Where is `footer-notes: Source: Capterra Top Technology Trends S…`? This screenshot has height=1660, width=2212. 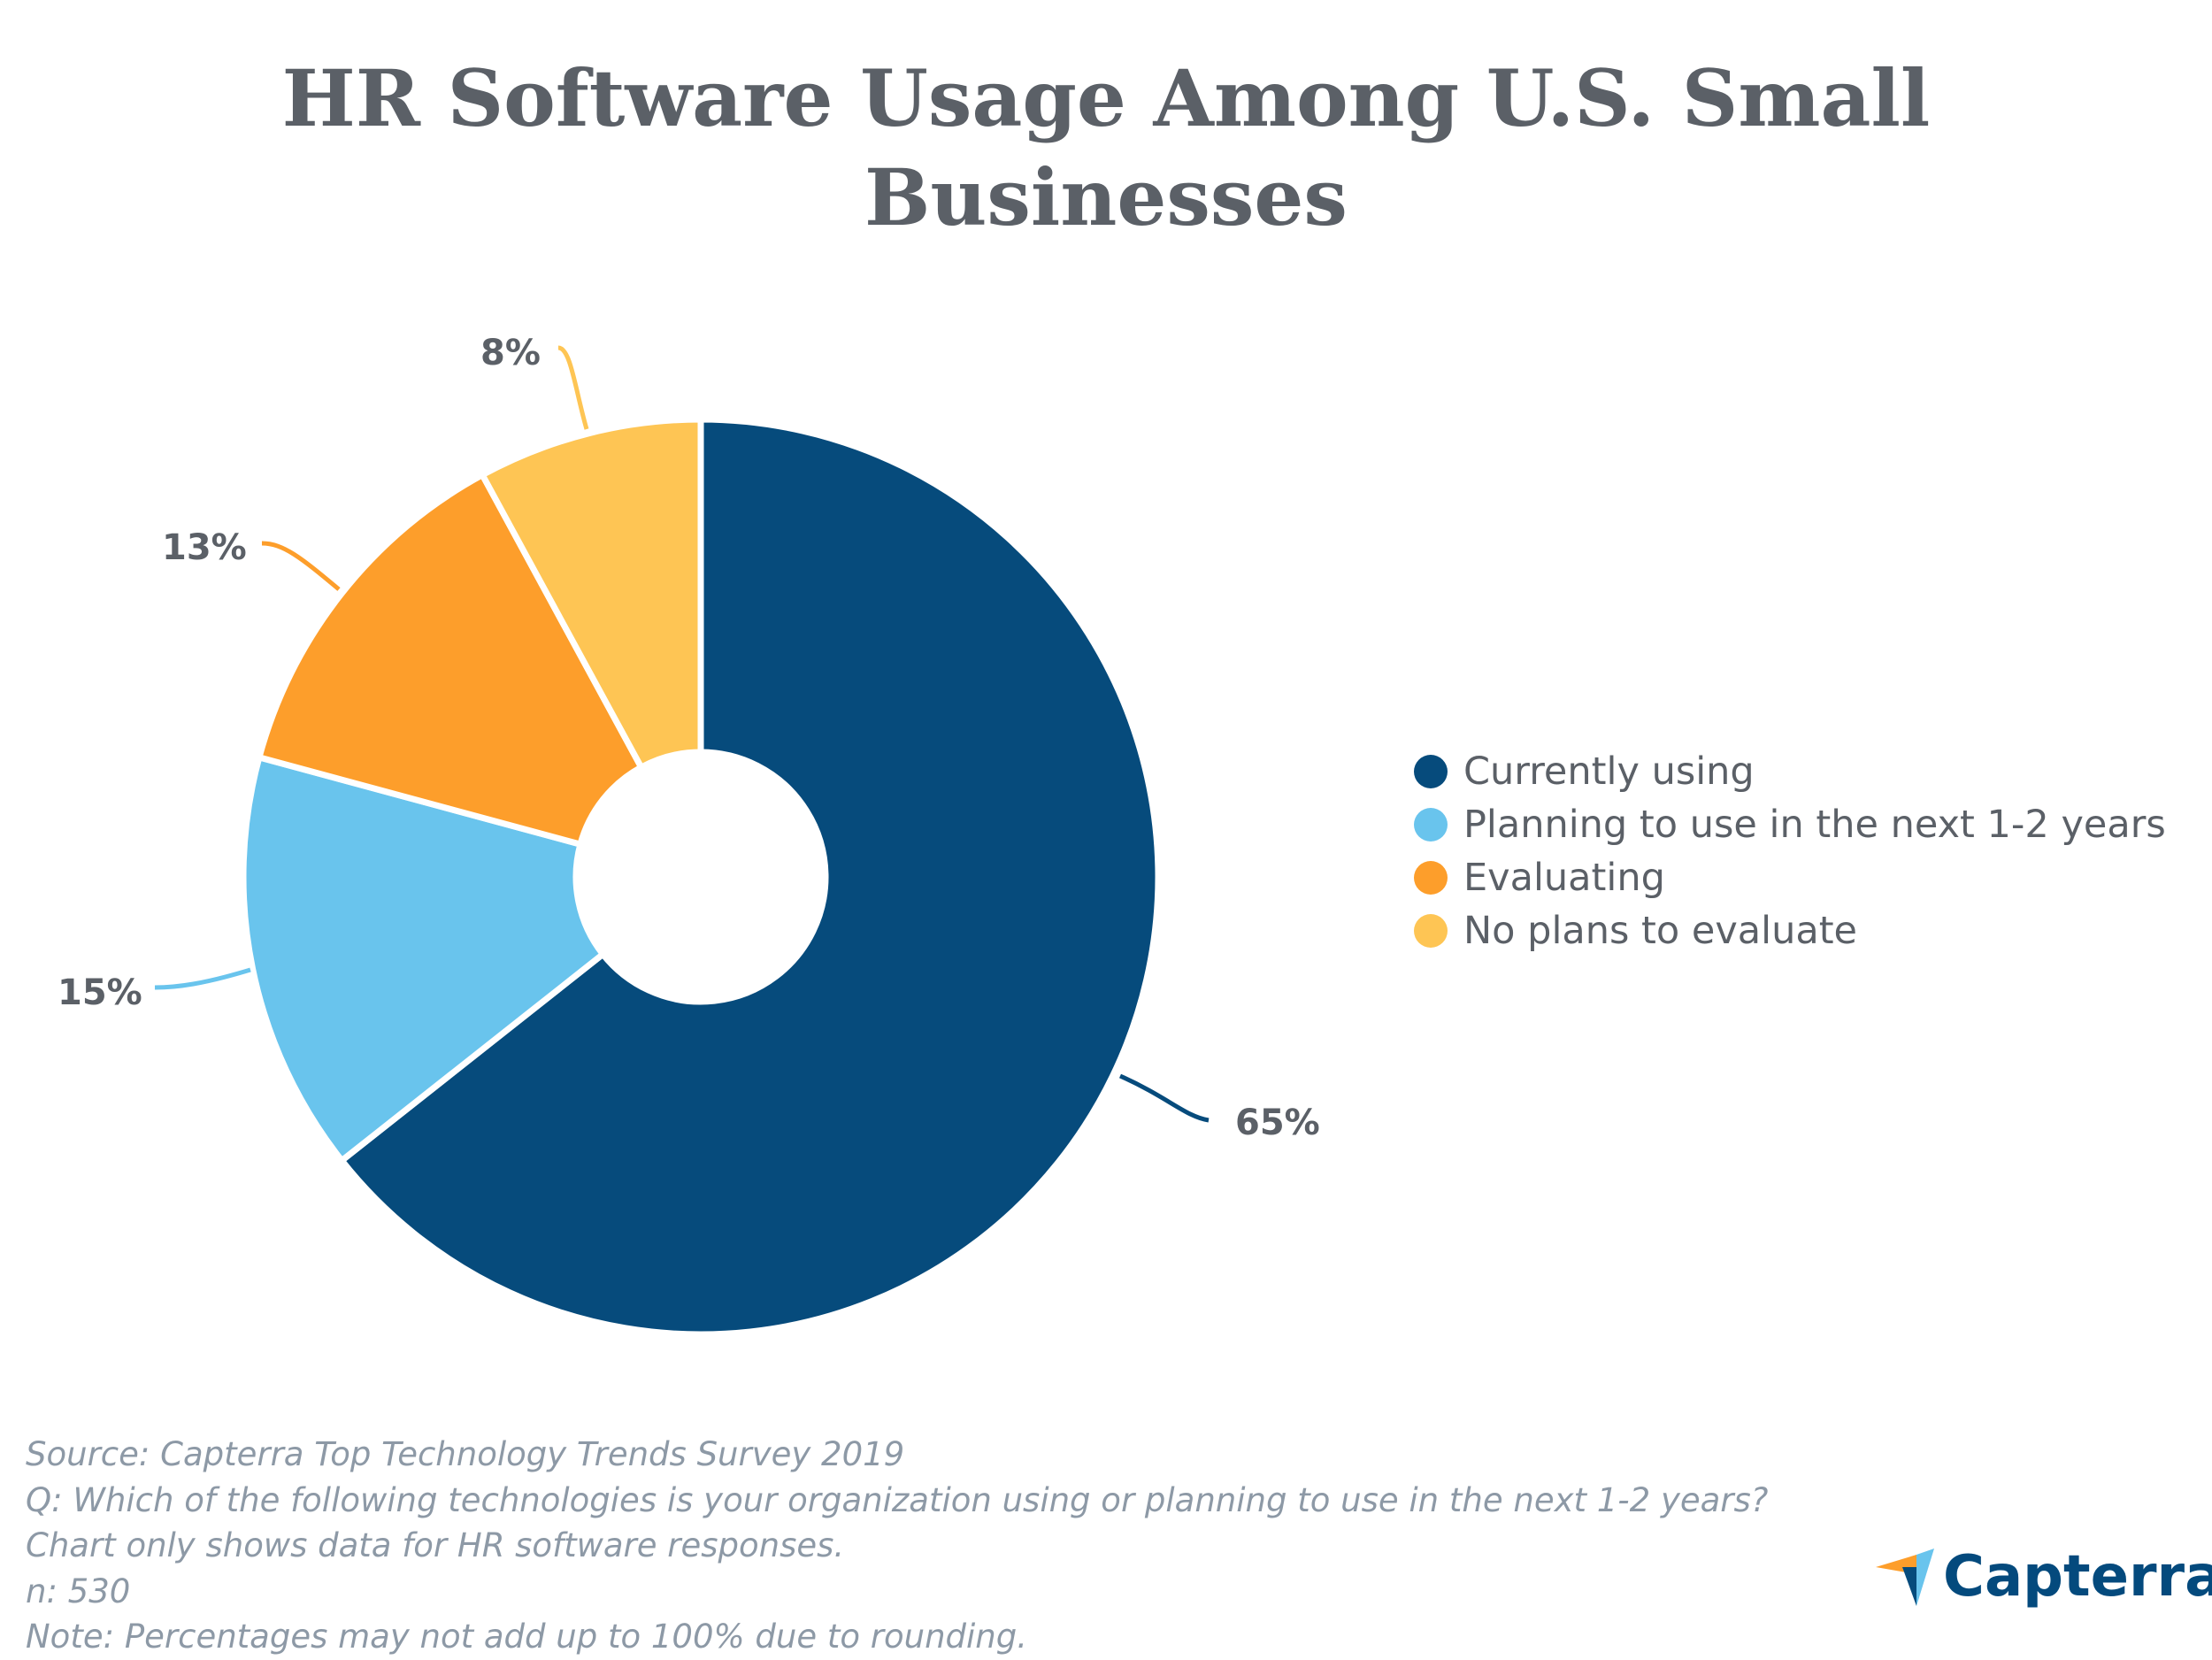
footer-notes: Source: Capterra Top Technology Trends S… is located at coordinates (897, 1546).